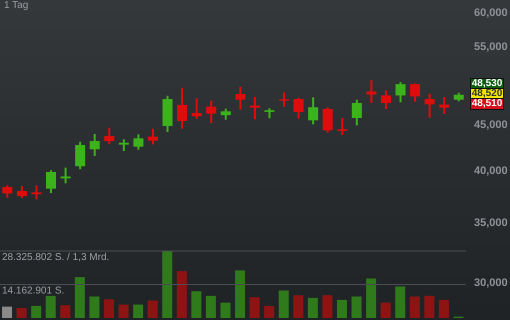 This screenshot has height=320, width=510. What do you see at coordinates (491, 13) in the screenshot?
I see `y-tick-label: 60,000` at bounding box center [491, 13].